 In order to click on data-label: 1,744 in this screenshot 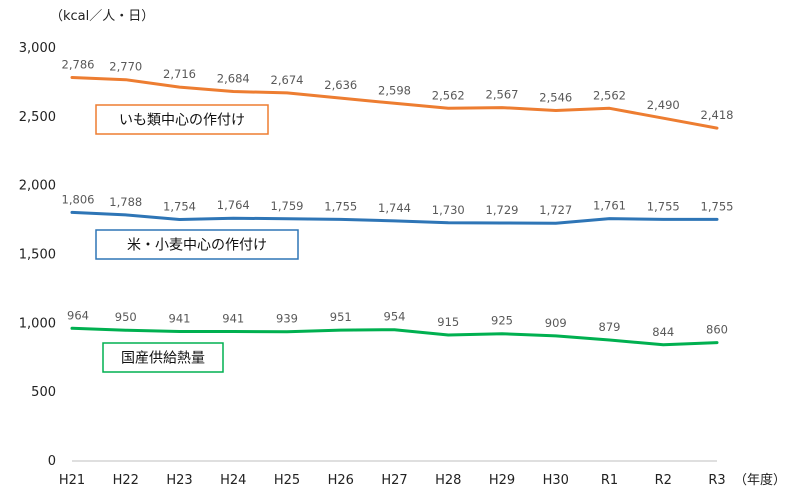, I will do `click(394, 208)`.